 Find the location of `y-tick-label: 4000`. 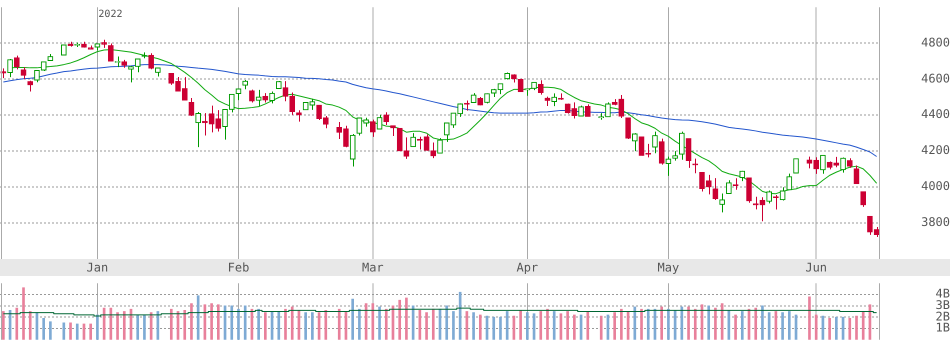

y-tick-label: 4000 is located at coordinates (935, 186).